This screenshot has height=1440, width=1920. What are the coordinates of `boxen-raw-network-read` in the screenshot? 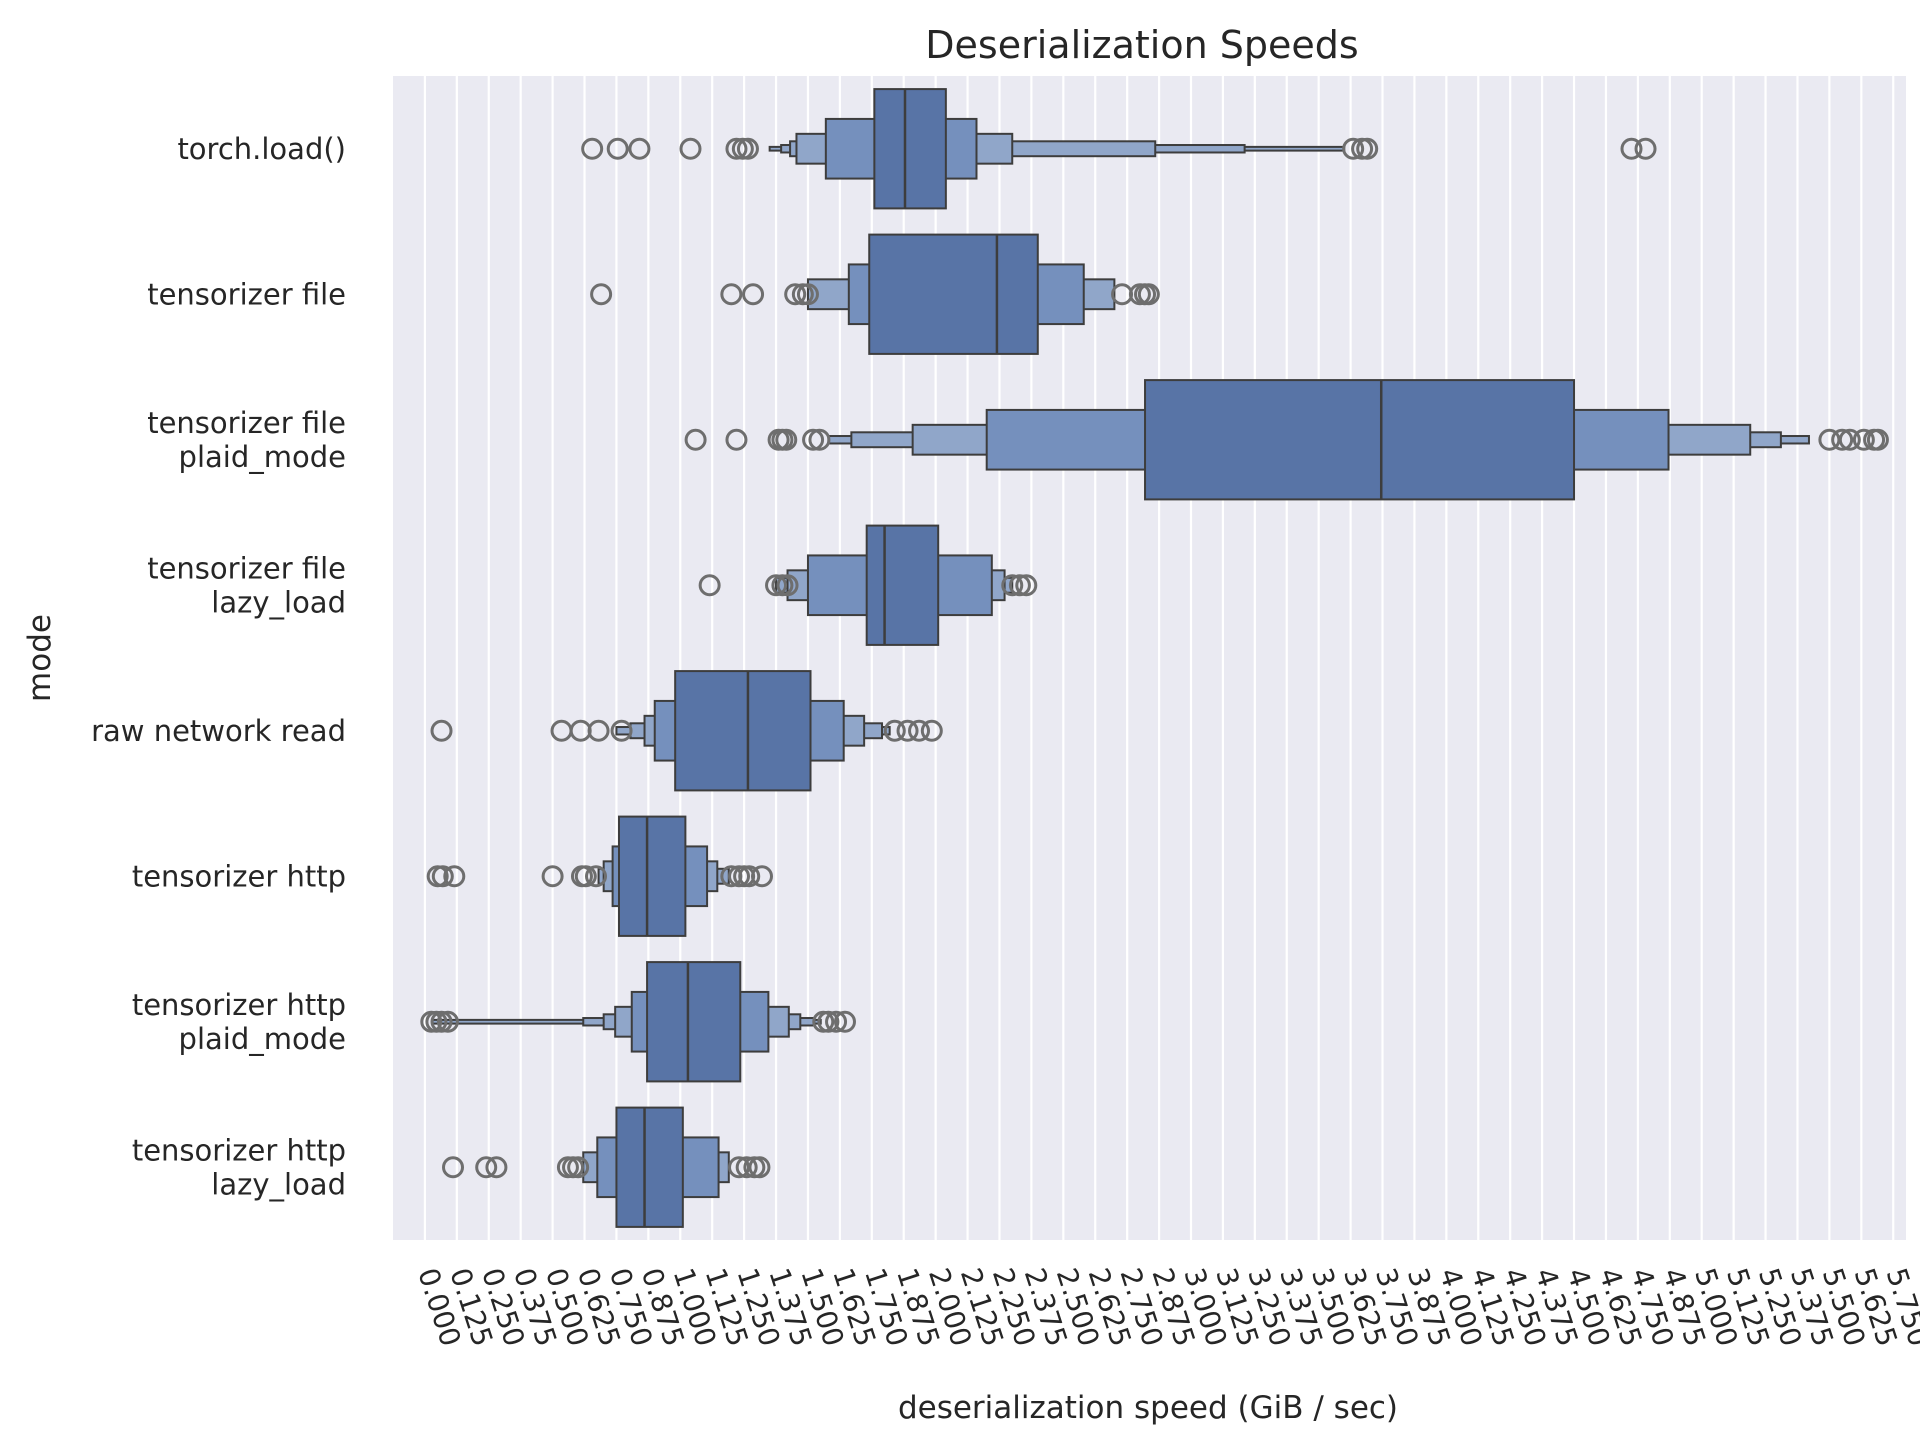 It's located at (686, 731).